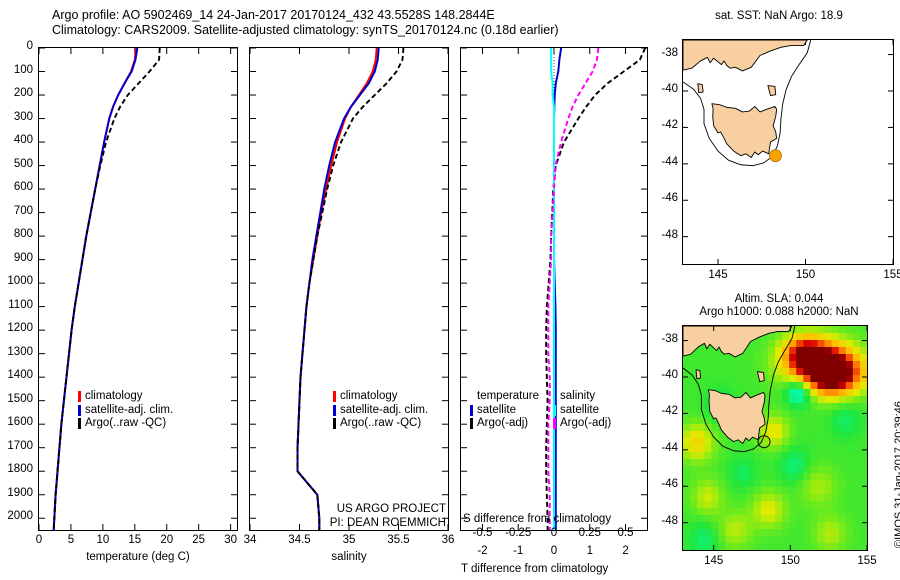  What do you see at coordinates (23, 69) in the screenshot?
I see `tick-label: 100` at bounding box center [23, 69].